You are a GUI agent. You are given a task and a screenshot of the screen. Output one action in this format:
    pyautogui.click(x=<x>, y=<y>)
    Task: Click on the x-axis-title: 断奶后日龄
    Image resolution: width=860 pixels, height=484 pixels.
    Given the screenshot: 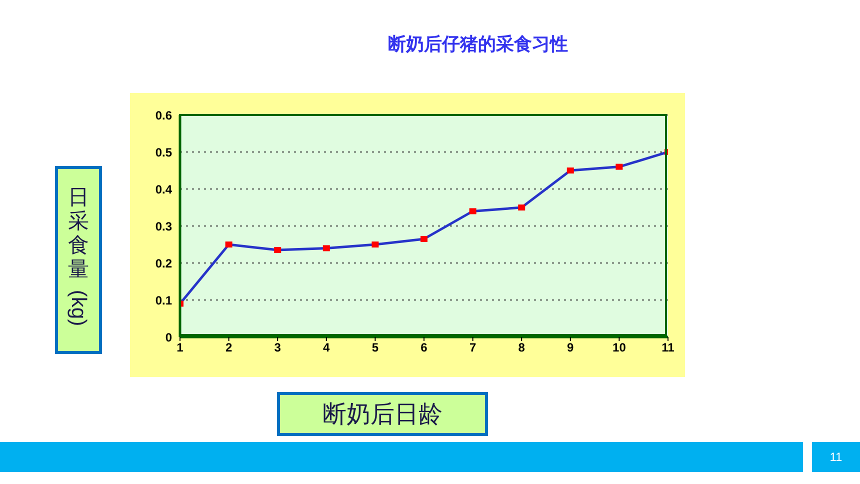 What is the action you would take?
    pyautogui.click(x=382, y=414)
    